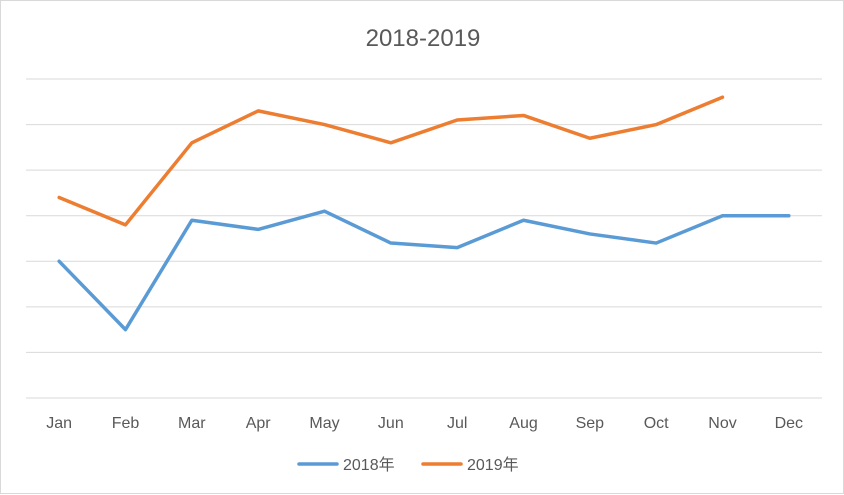 The width and height of the screenshot is (844, 495). What do you see at coordinates (493, 465) in the screenshot?
I see `legend-label-2: 2019年` at bounding box center [493, 465].